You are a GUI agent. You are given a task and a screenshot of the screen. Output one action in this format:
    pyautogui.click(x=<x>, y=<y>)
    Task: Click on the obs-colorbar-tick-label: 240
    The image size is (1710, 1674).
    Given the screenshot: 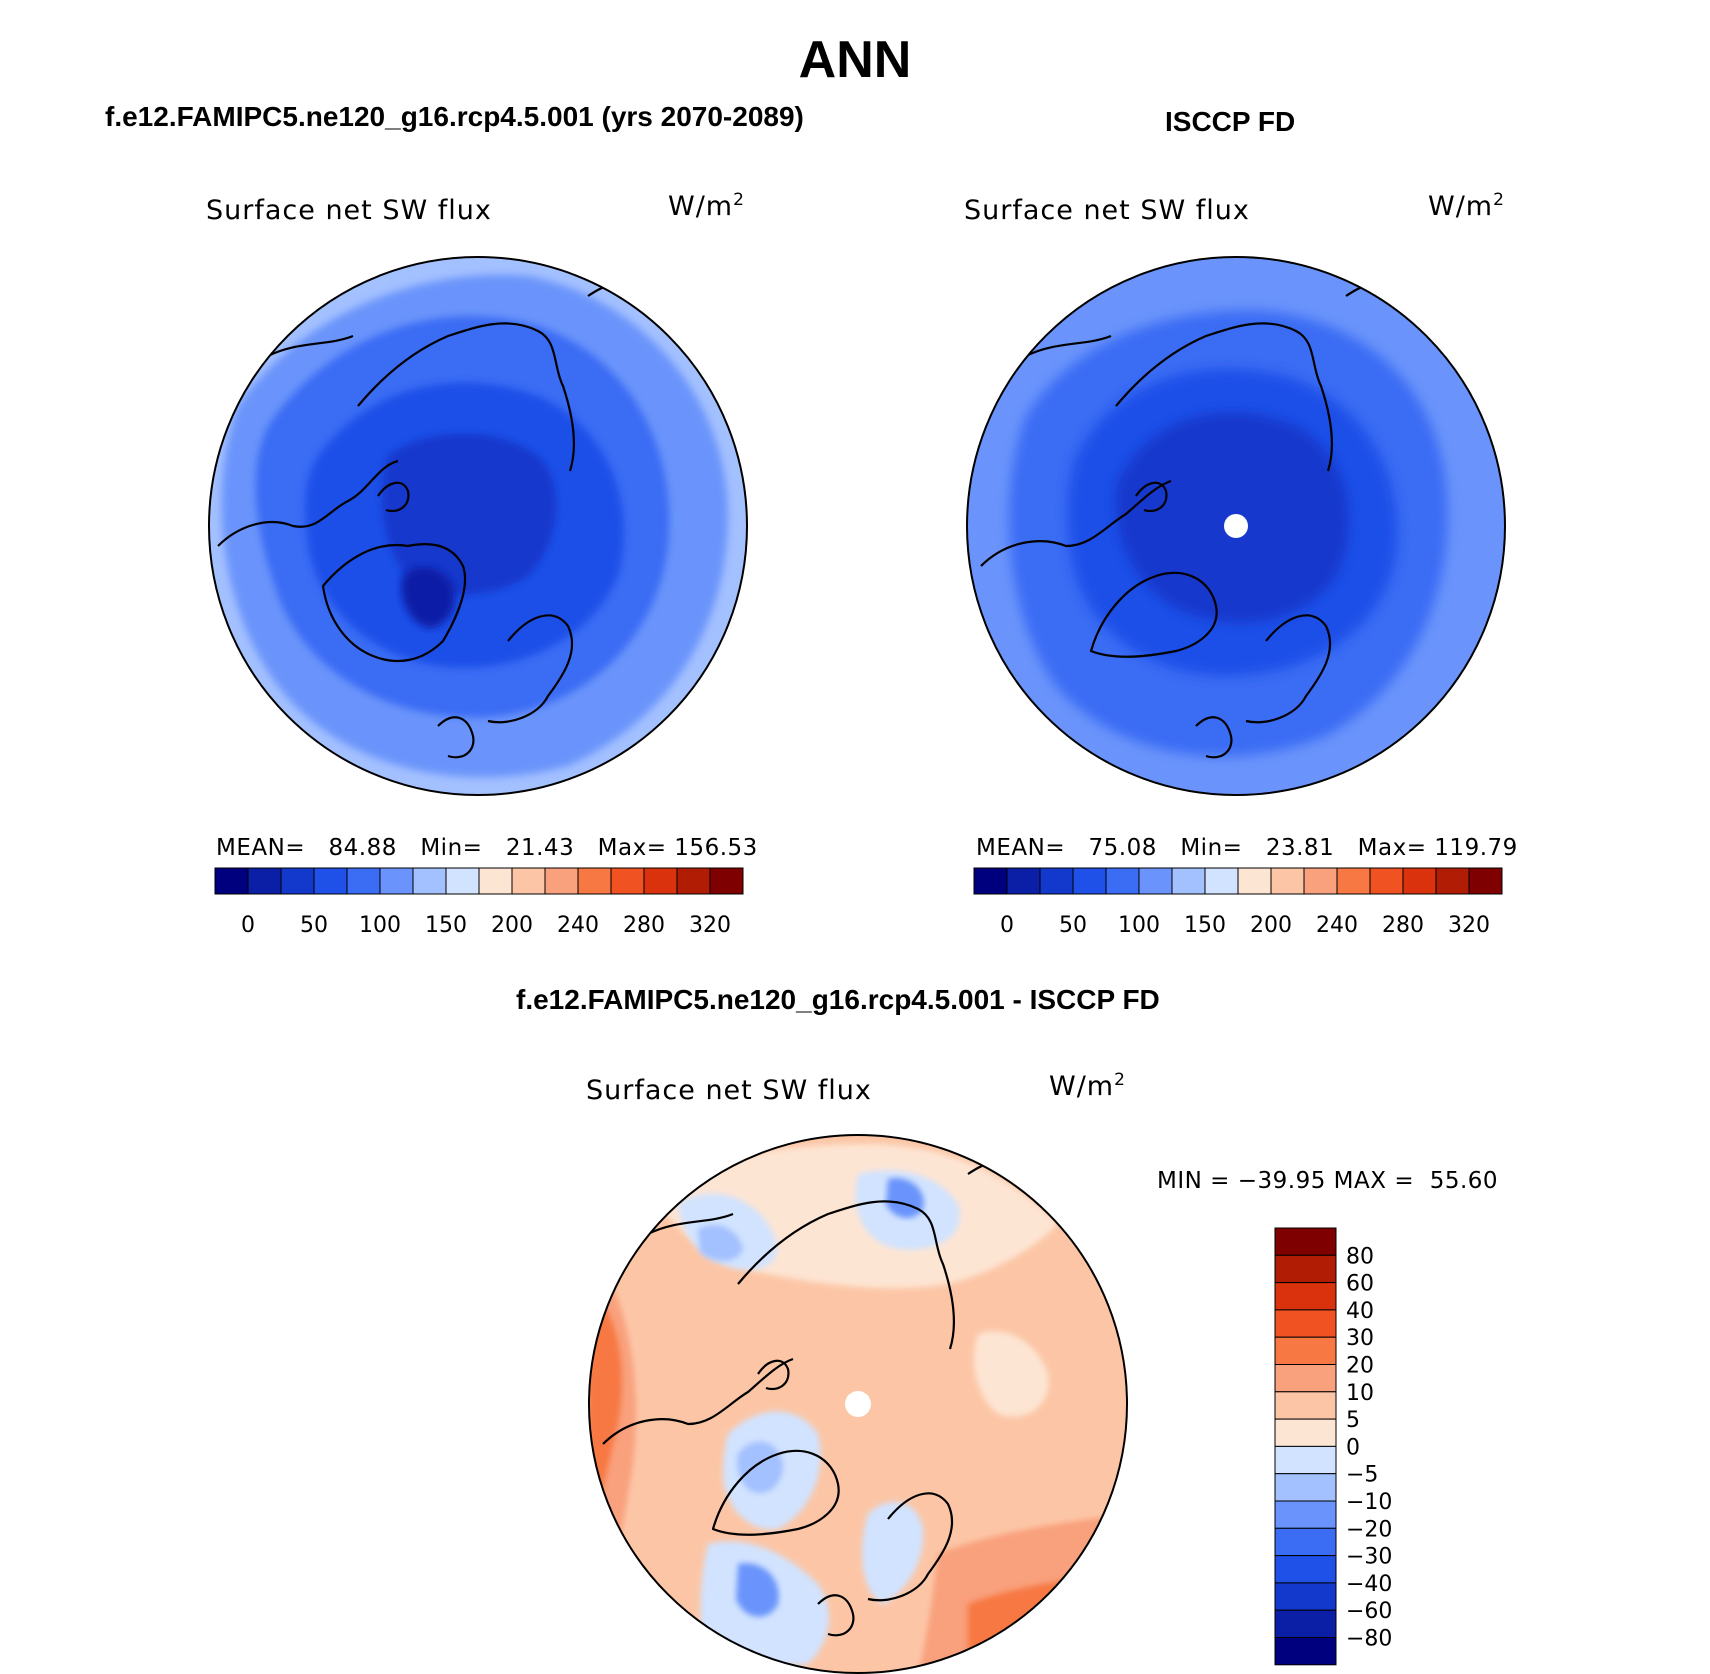 What is the action you would take?
    pyautogui.click(x=1337, y=925)
    